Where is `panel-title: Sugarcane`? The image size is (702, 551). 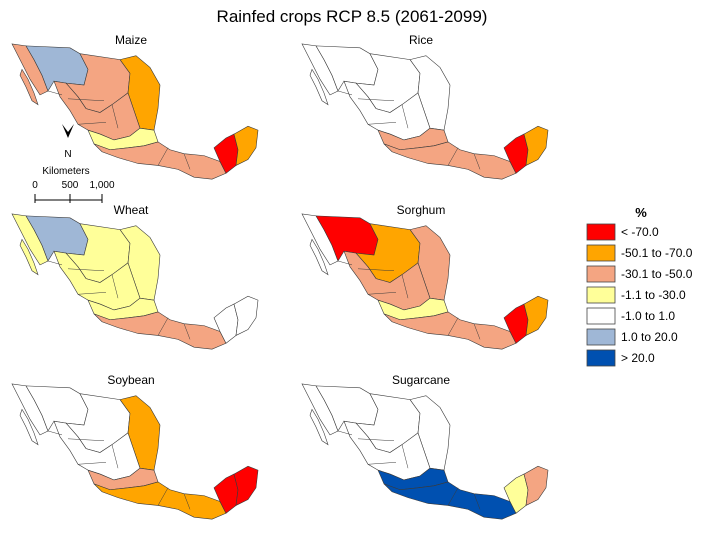
panel-title: Sugarcane is located at coordinates (421, 380).